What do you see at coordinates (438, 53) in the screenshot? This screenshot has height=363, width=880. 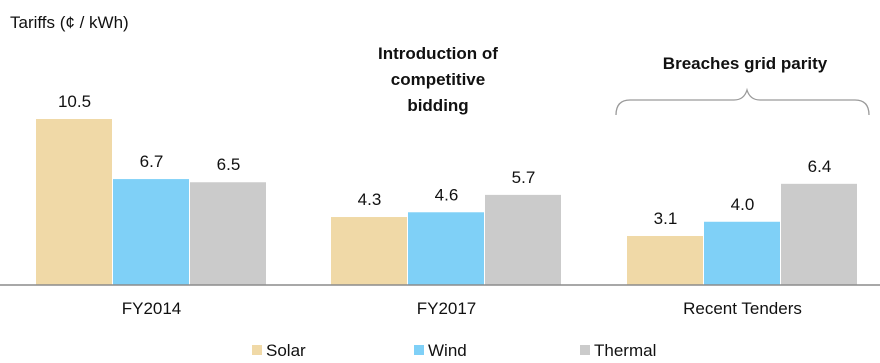 I see `annotation-line: Introduction of` at bounding box center [438, 53].